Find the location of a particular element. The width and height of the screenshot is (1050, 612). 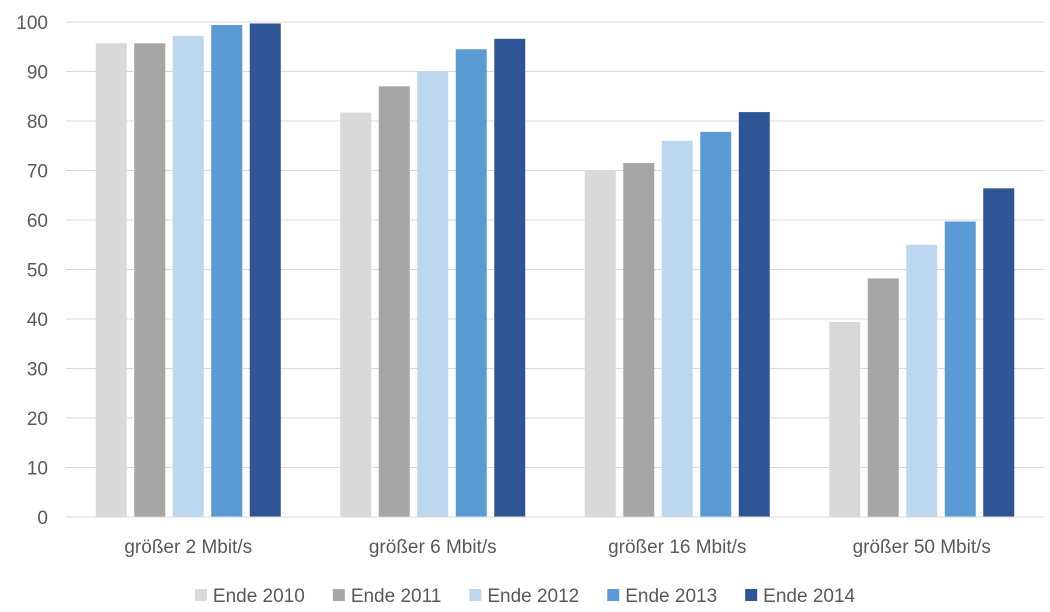

y-tick-label: 20 is located at coordinates (37, 419).